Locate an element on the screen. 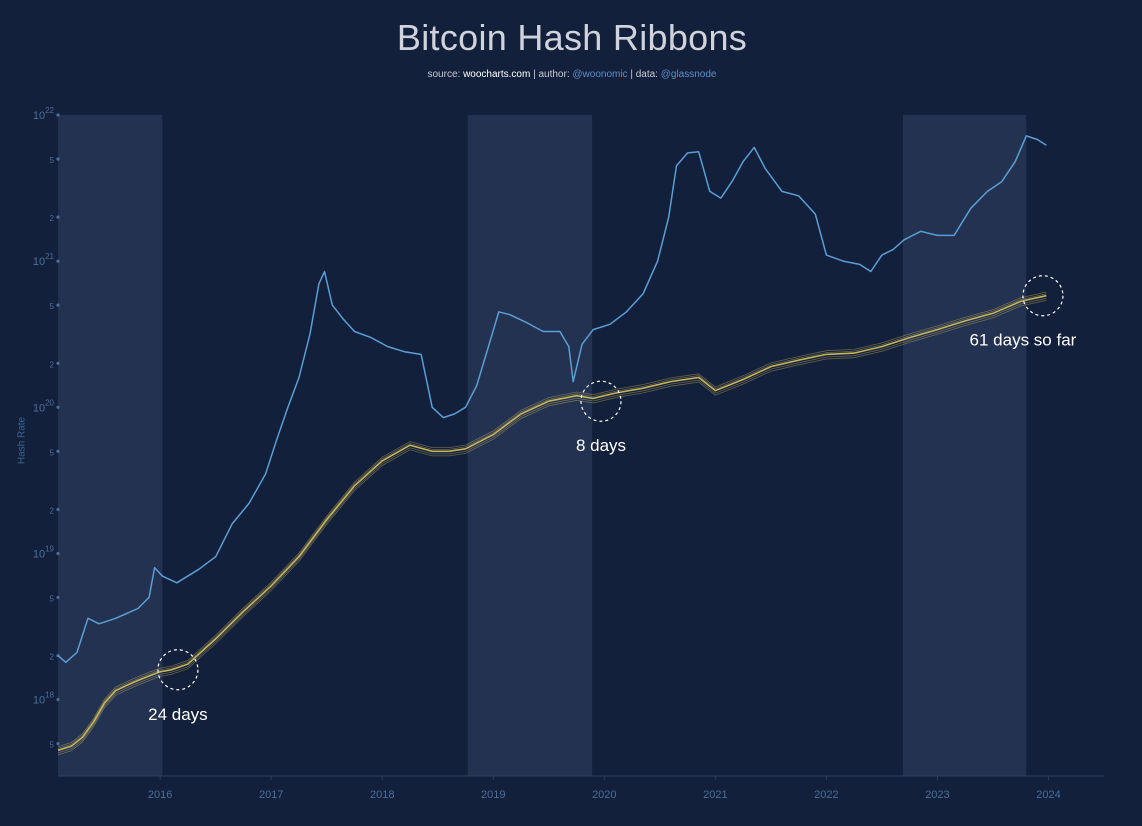  y-tick-label: 1019 is located at coordinates (44, 552).